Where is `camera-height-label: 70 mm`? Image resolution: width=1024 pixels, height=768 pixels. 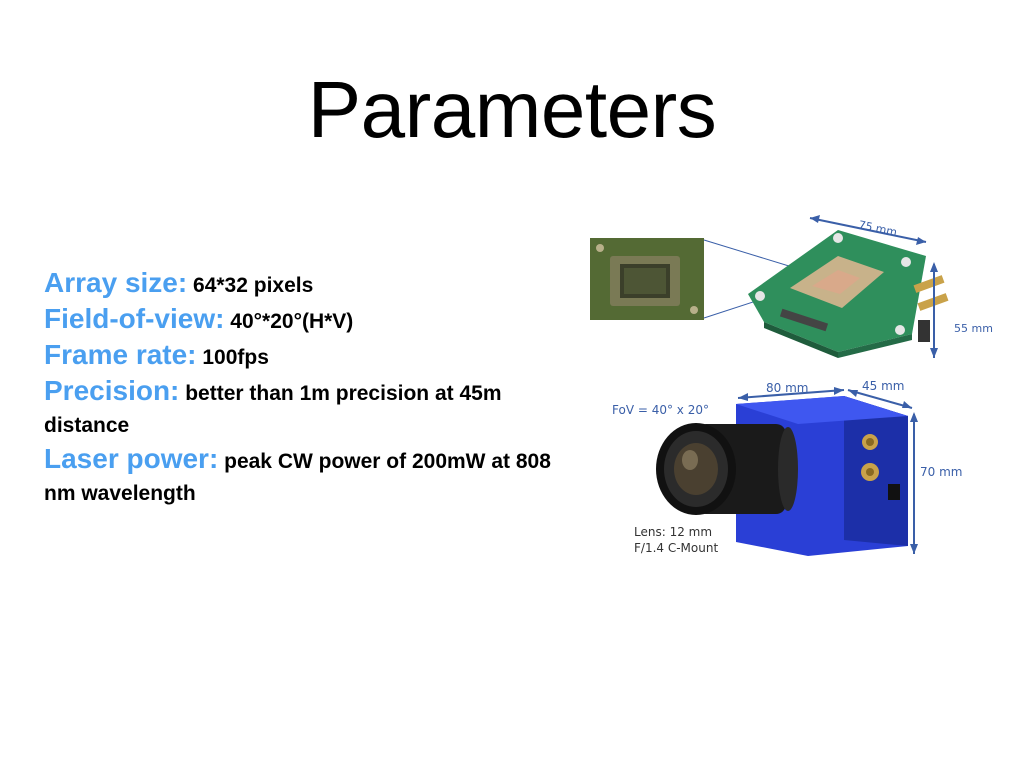
camera-height-label: 70 mm is located at coordinates (941, 472).